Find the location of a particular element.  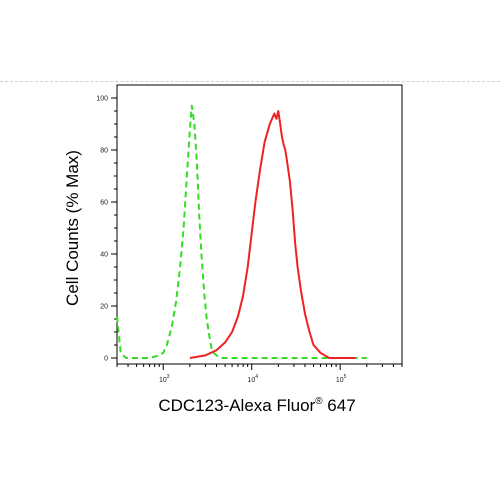

x-tick-label: 10³ is located at coordinates (164, 379).